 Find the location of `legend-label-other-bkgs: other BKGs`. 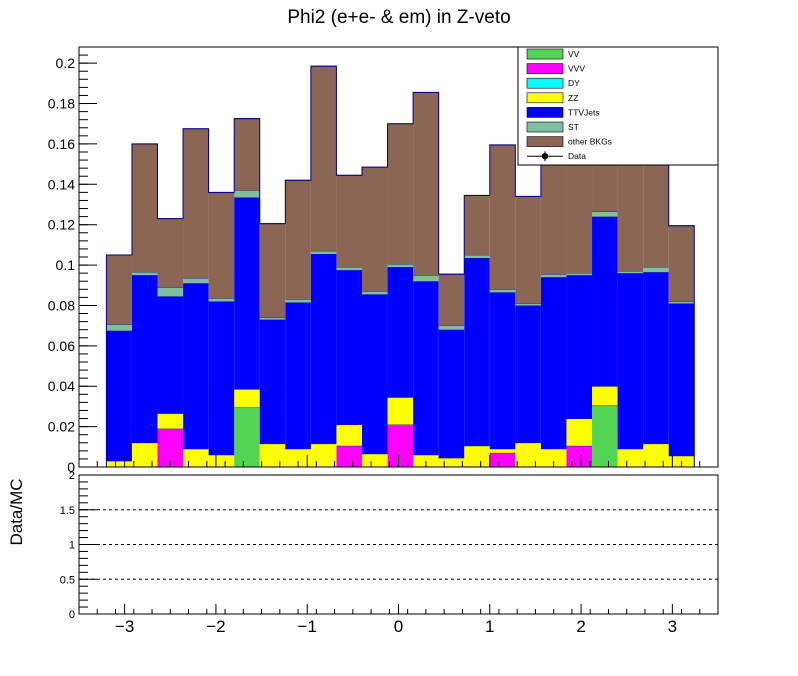

legend-label-other-bkgs: other BKGs is located at coordinates (590, 142).